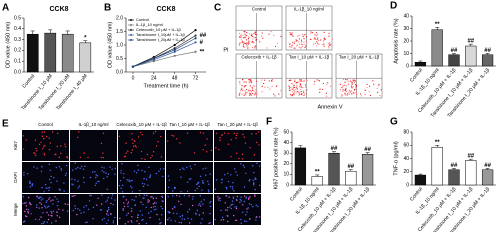 The height and width of the screenshot is (240, 500). I want to click on panel-letter: A, so click(5, 8).